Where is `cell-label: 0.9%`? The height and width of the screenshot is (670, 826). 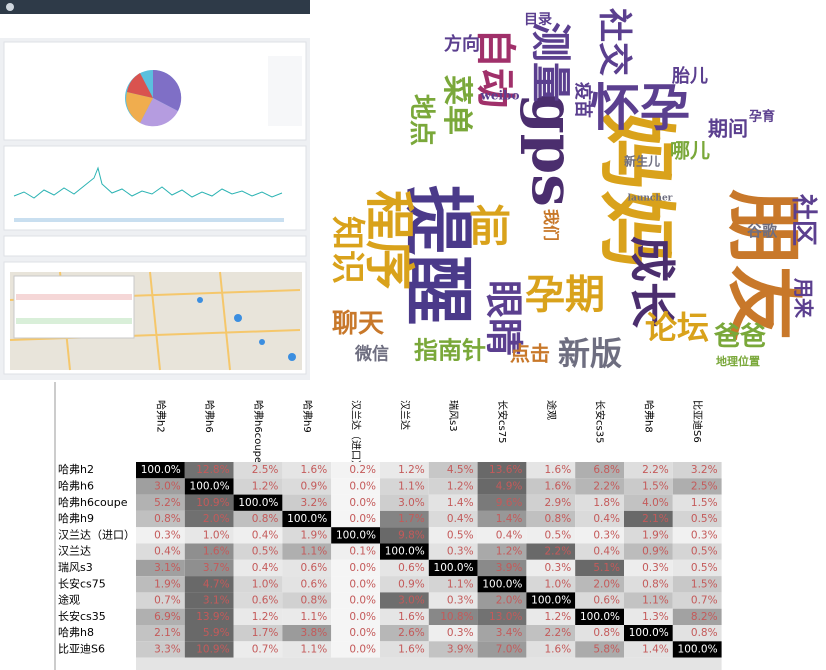
cell-label: 0.9% is located at coordinates (314, 486).